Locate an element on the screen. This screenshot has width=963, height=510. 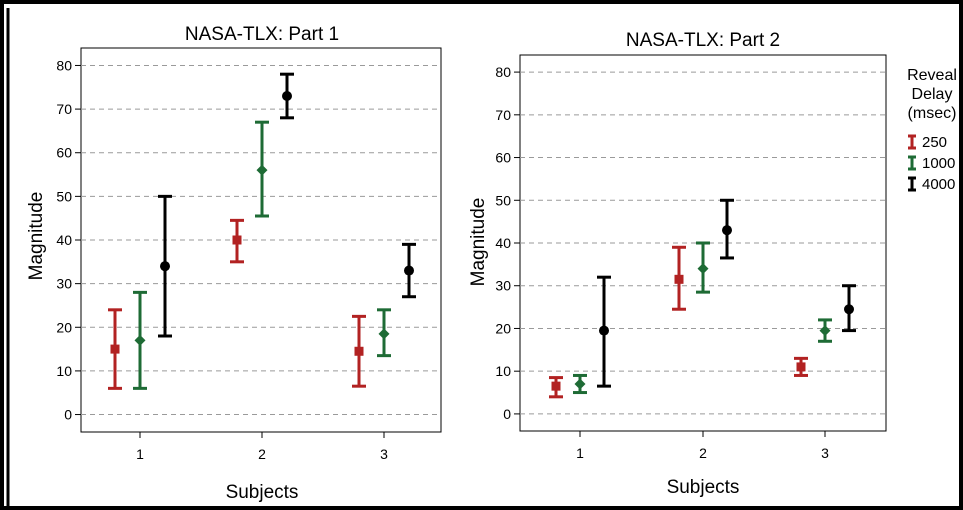
panel-title: NASA-TLX: Part 2 is located at coordinates (703, 40).